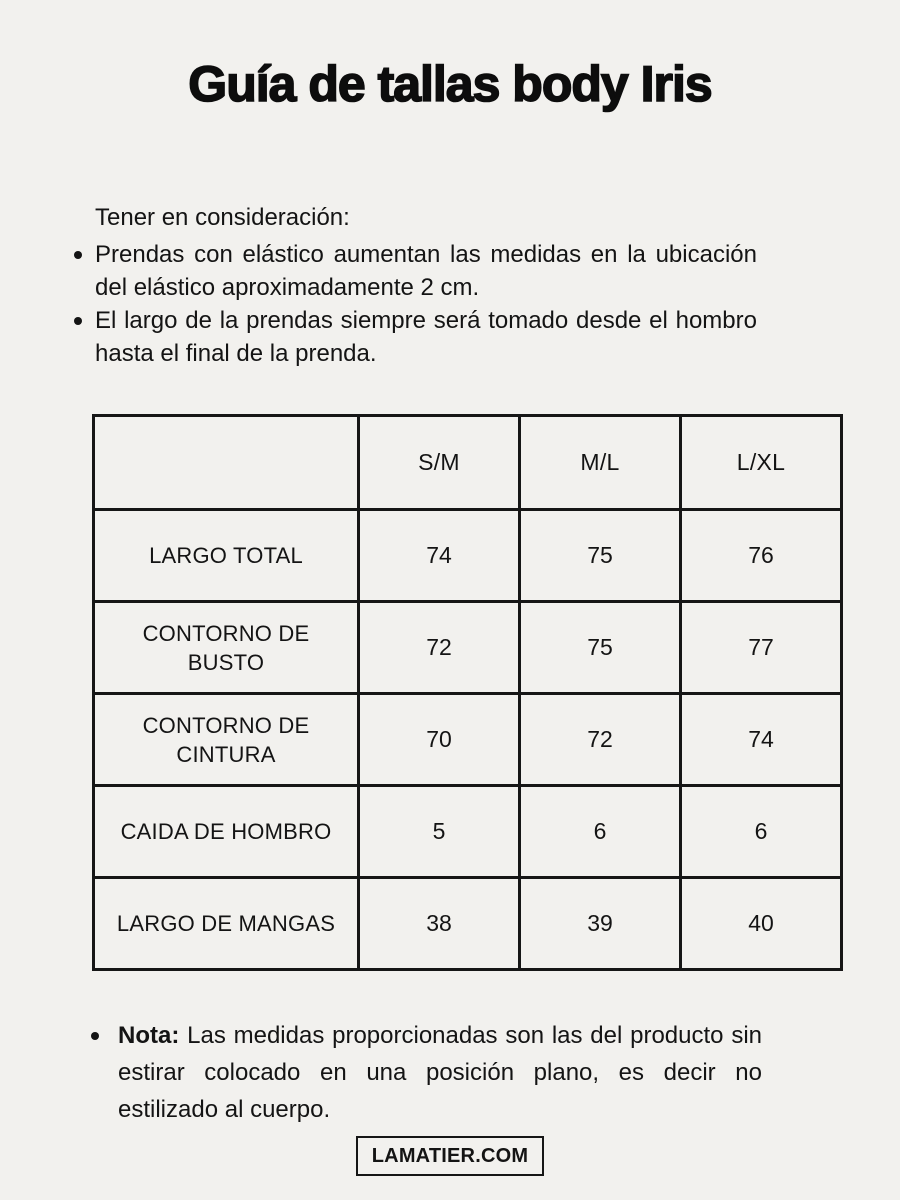 This screenshot has height=1200, width=900. What do you see at coordinates (439, 831) in the screenshot?
I see `cell-value: 5` at bounding box center [439, 831].